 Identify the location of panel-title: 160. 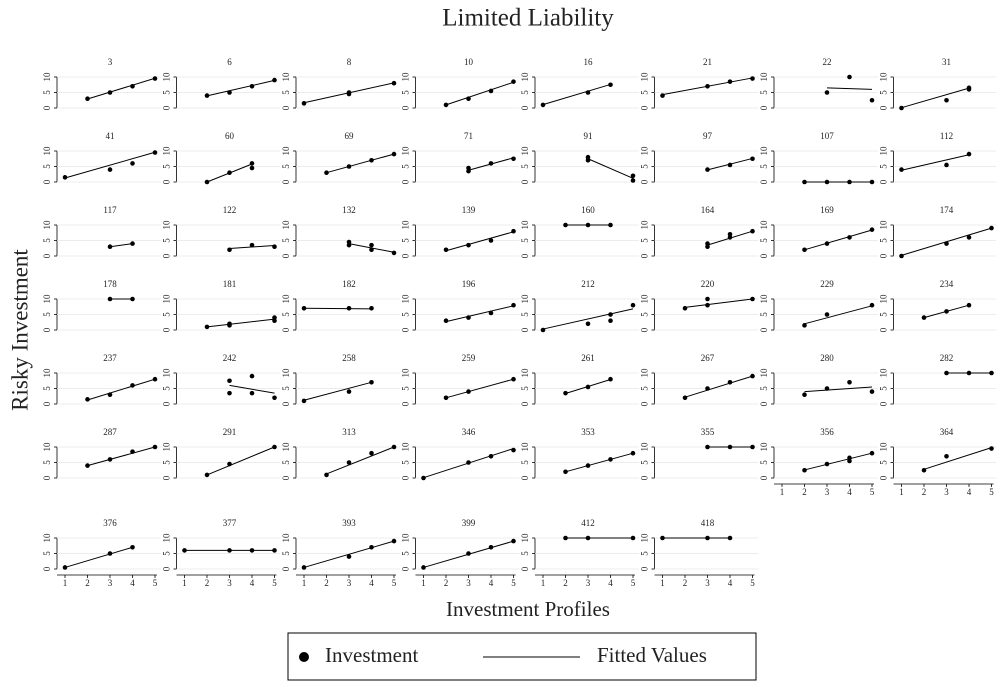
(588, 210).